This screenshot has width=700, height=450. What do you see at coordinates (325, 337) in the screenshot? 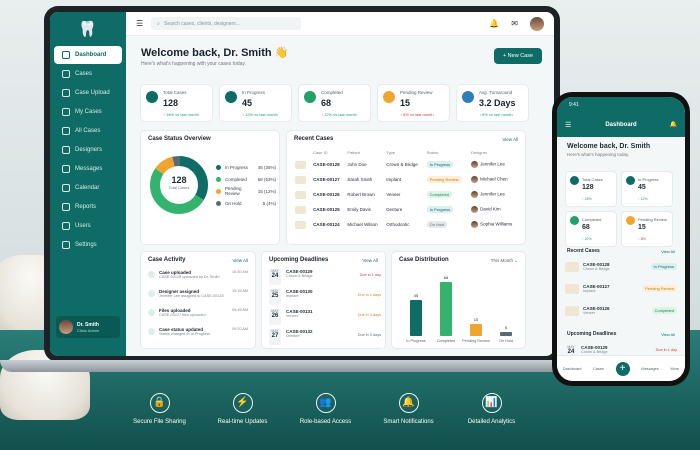
I see `deadline-item: MAY 27 CASE-00132 Denture Due in 3 days` at bounding box center [325, 337].